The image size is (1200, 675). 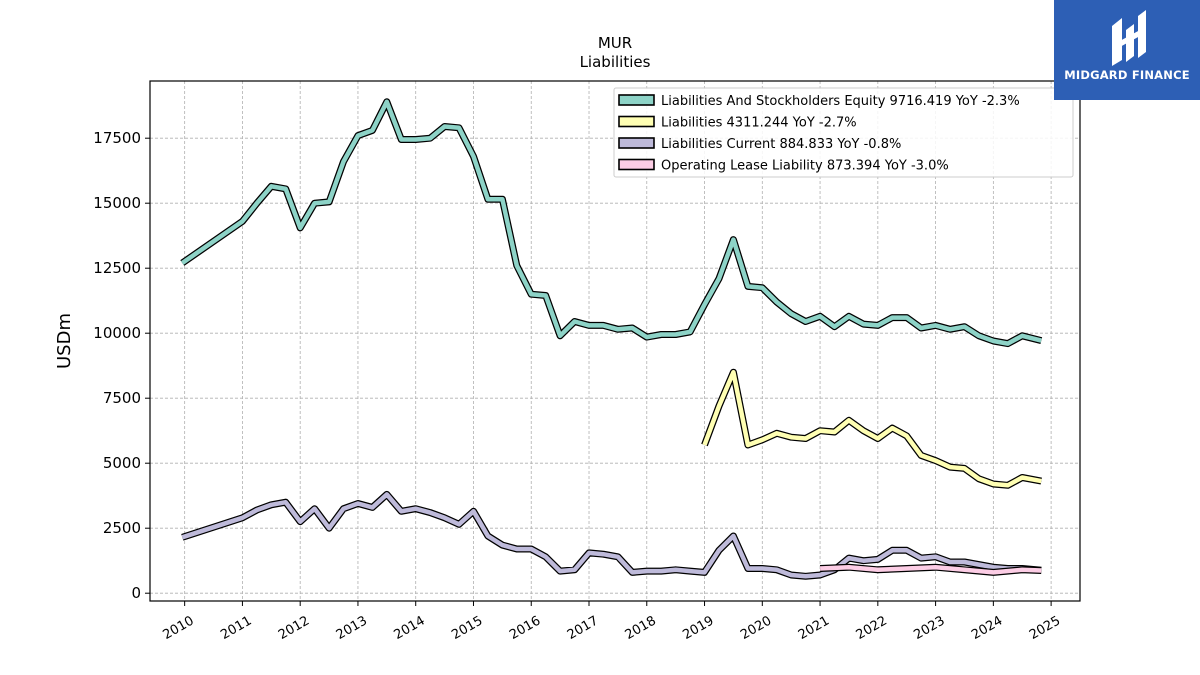 I want to click on x-tick-label: 2014, so click(x=410, y=628).